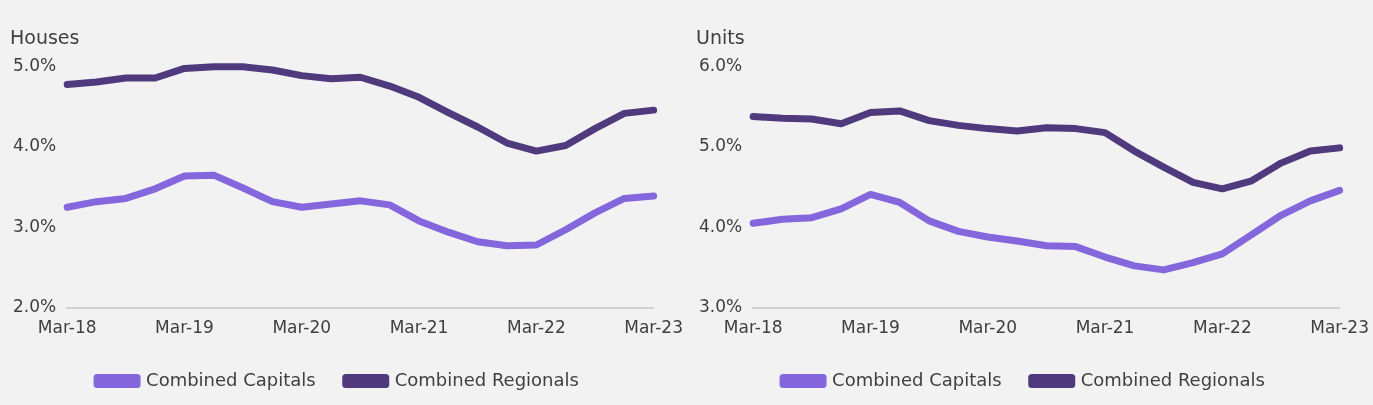 The width and height of the screenshot is (1373, 405). I want to click on chart-title: Units, so click(720, 37).